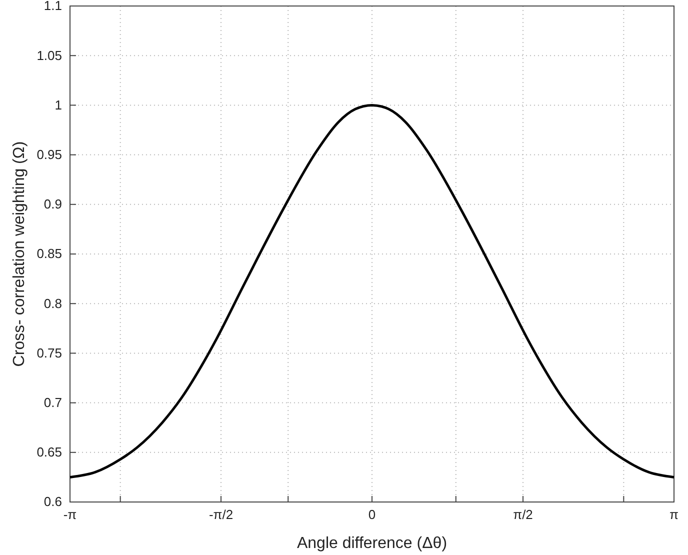 The image size is (688, 555). I want to click on y-tick-label: 0.95, so click(49, 154).